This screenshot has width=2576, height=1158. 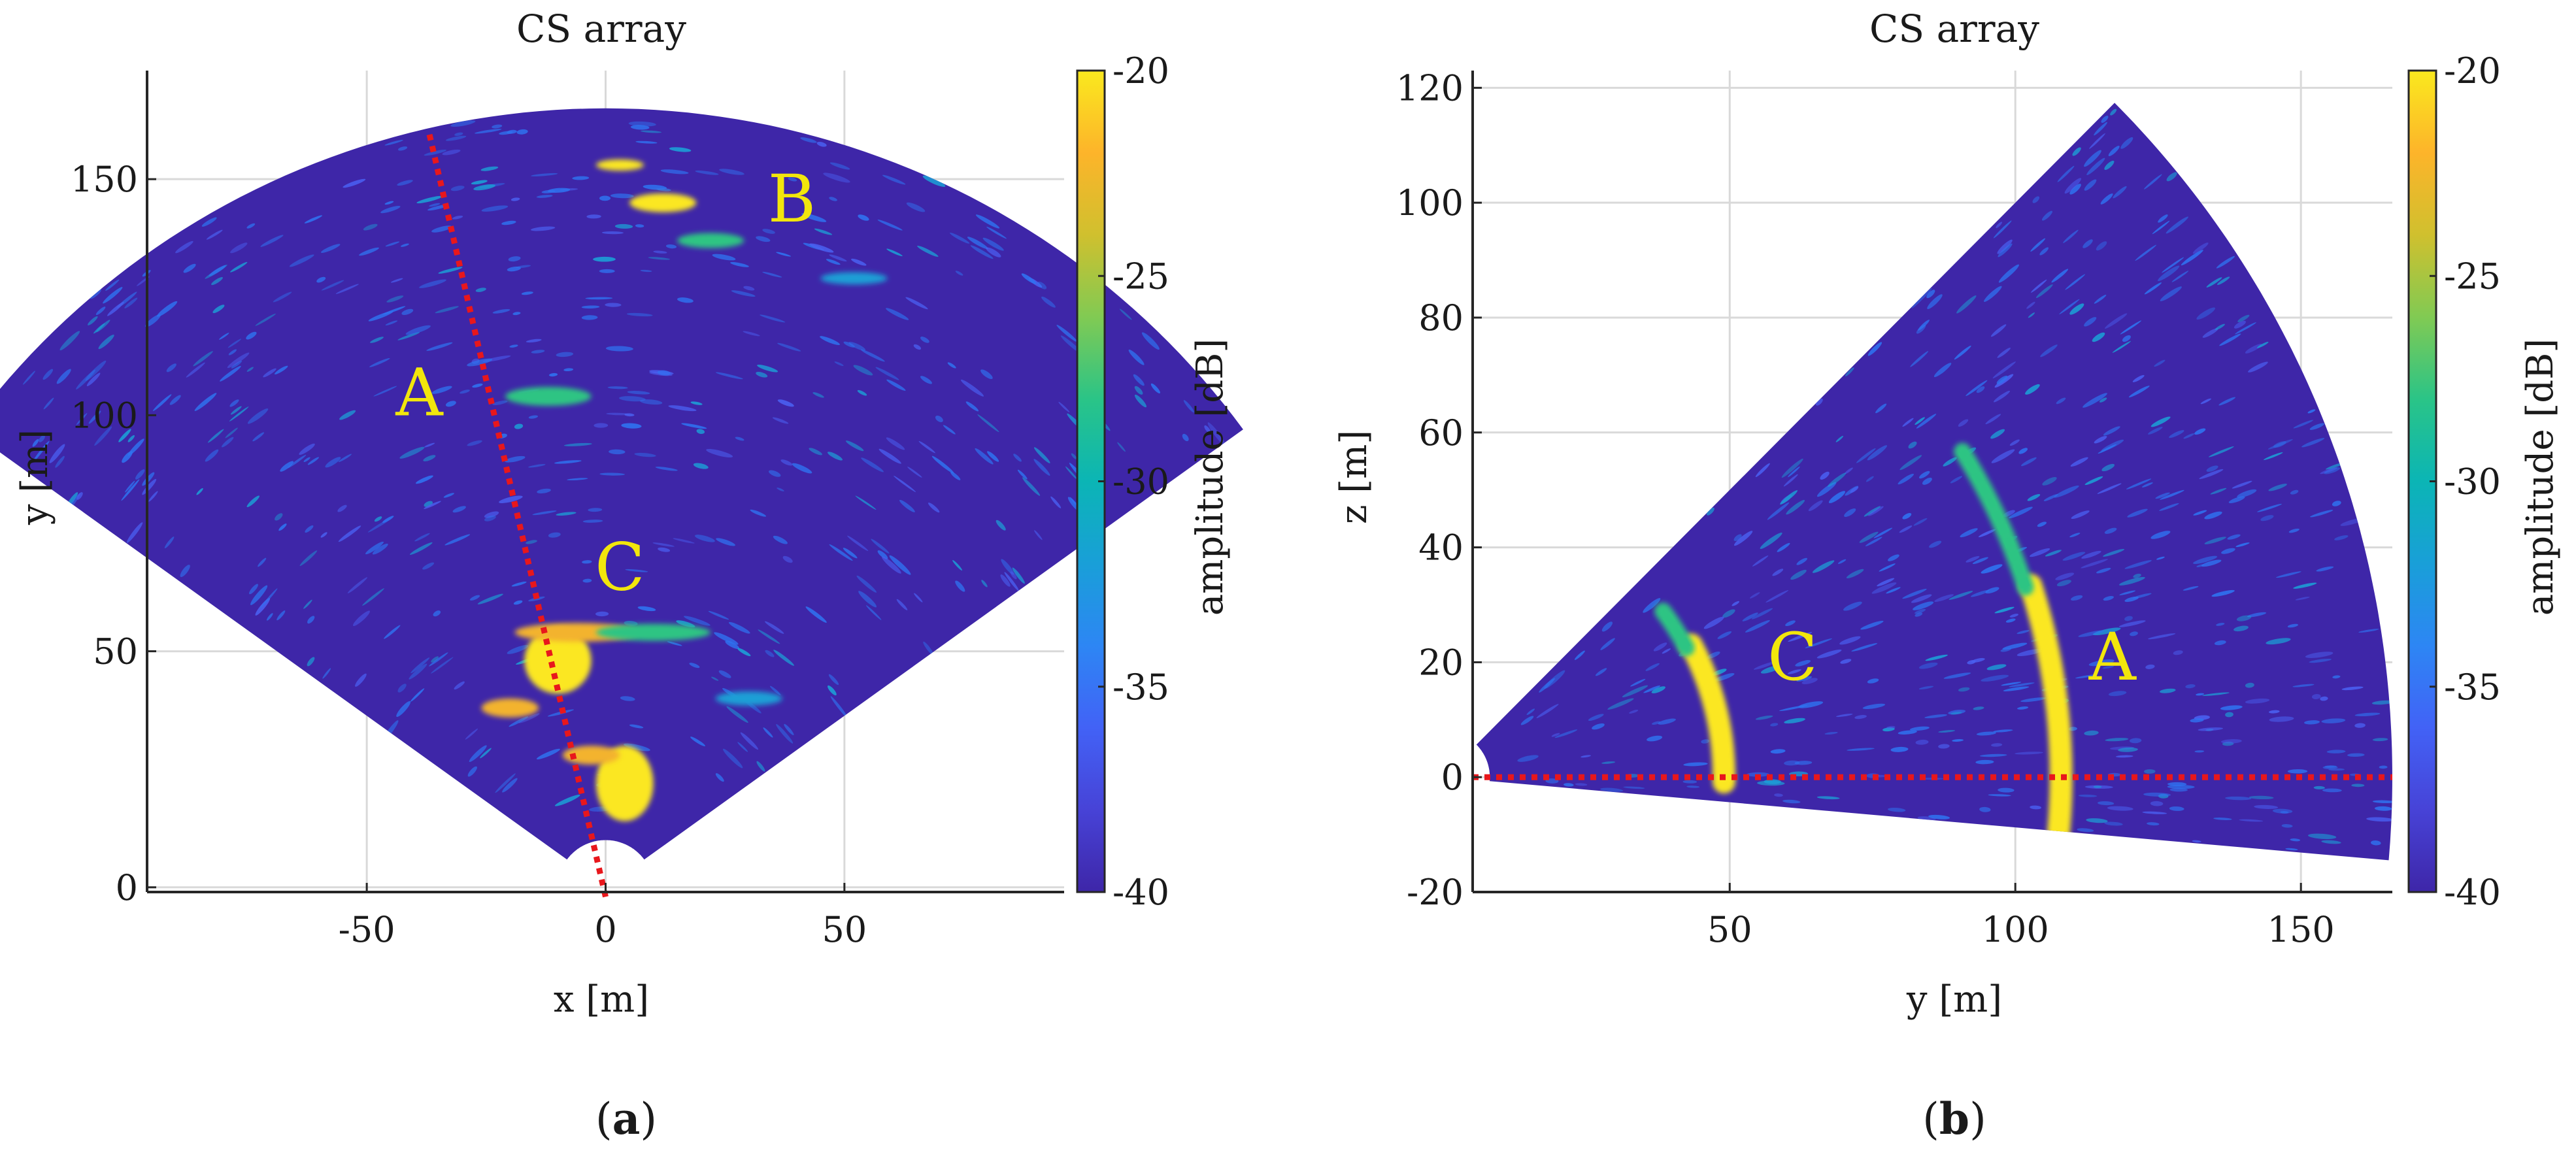 I want to click on panel-a-annotations: A B C, so click(x=606, y=383).